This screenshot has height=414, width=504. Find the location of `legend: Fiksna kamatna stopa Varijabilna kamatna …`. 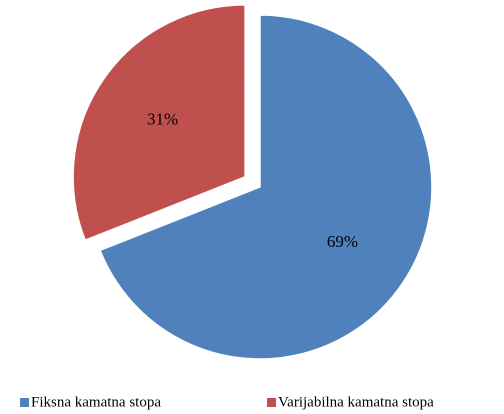

legend: Fiksna kamatna stopa Varijabilna kamatna … is located at coordinates (227, 402).